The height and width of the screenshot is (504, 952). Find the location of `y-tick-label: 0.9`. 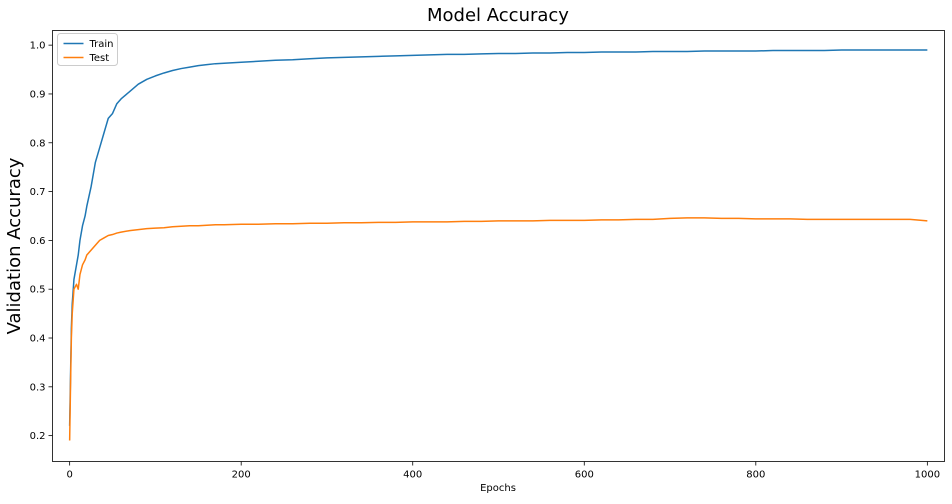

y-tick-label: 0.9 is located at coordinates (38, 94).